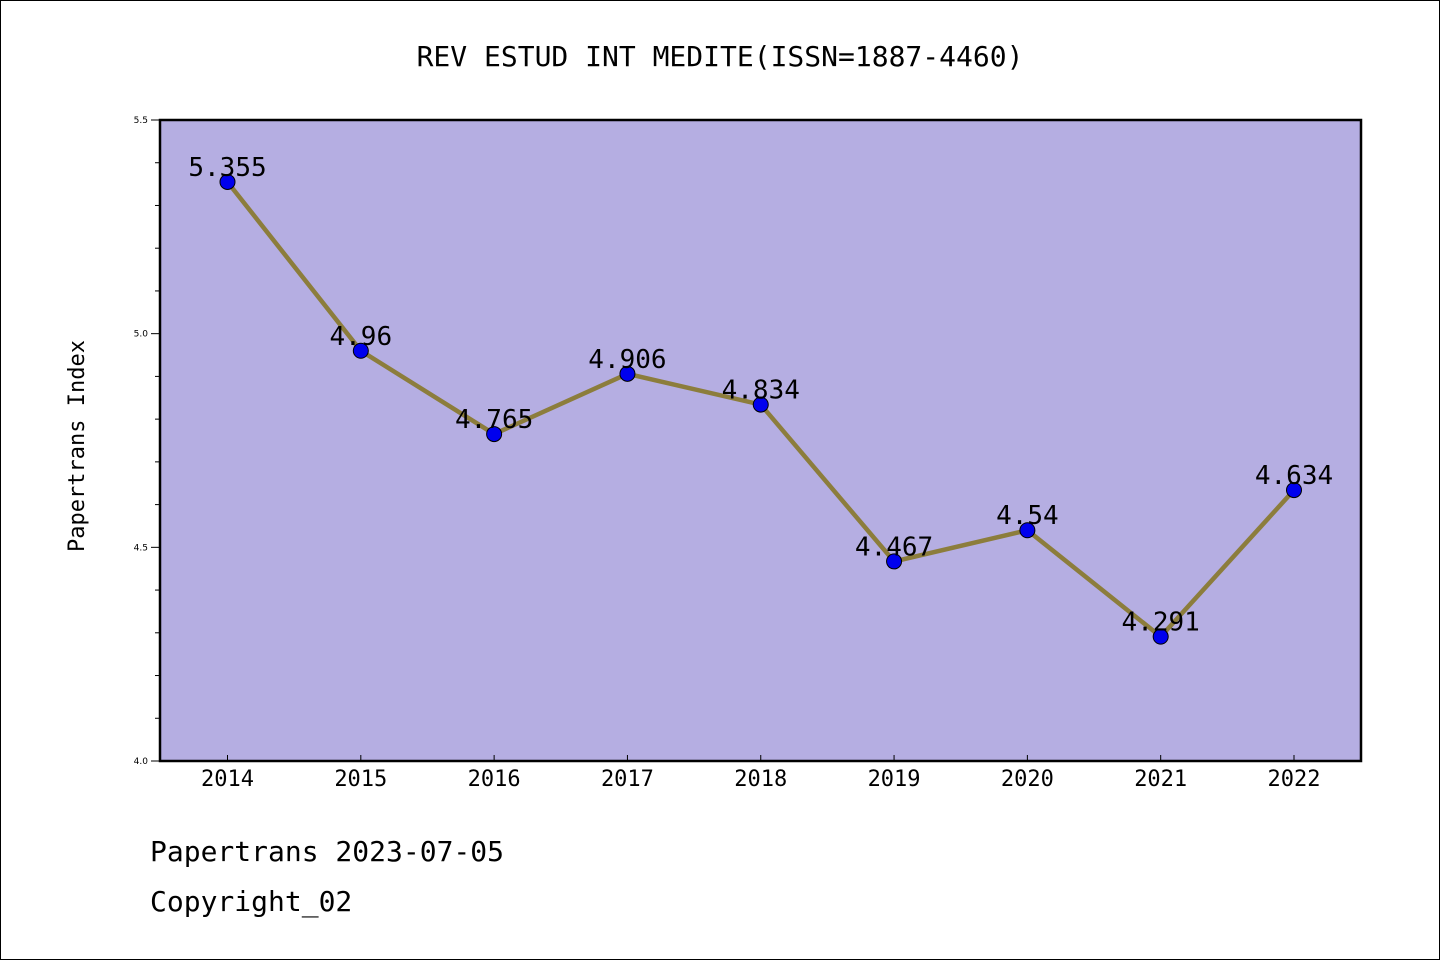 The width and height of the screenshot is (1440, 960). What do you see at coordinates (141, 548) in the screenshot?
I see `y-tick-label: 4.5` at bounding box center [141, 548].